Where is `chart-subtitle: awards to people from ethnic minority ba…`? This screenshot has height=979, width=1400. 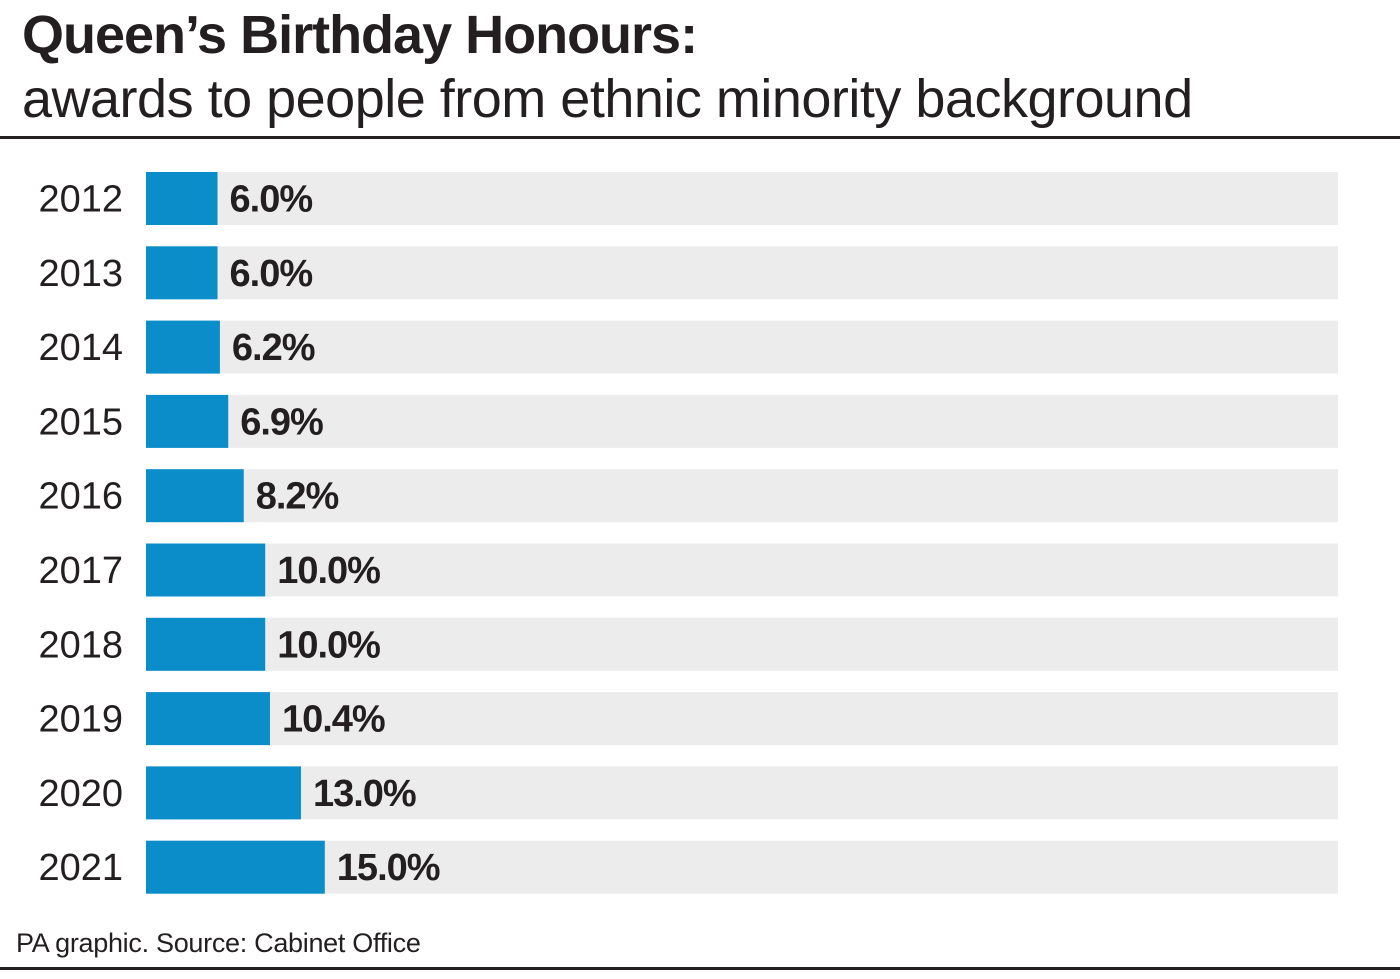
chart-subtitle: awards to people from ethnic minority ba… is located at coordinates (607, 99).